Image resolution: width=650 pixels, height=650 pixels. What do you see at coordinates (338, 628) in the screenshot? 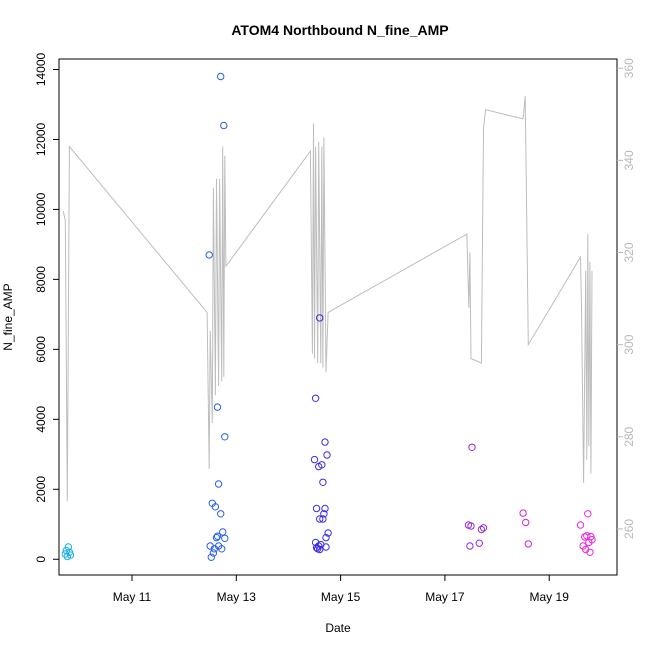
I see `x-axis-label: Date` at bounding box center [338, 628].